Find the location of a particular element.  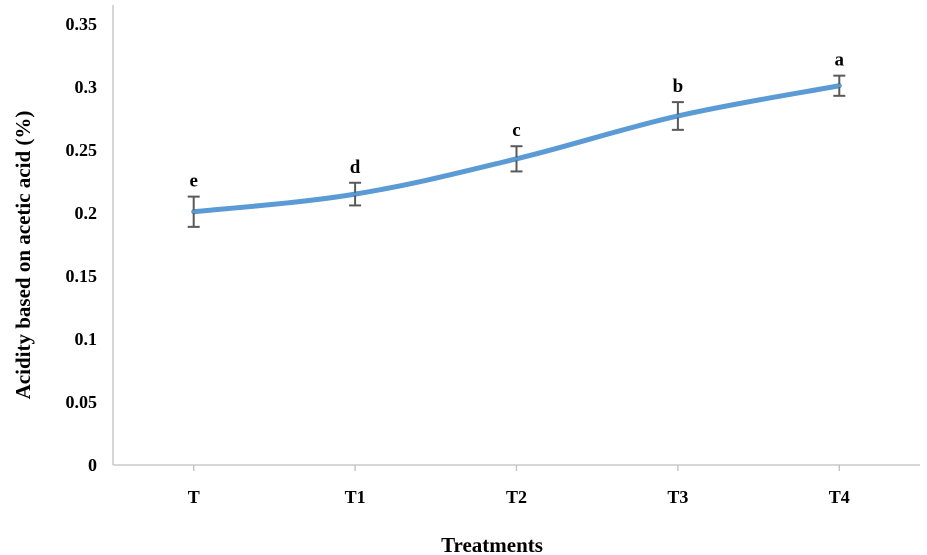

significance-label: d is located at coordinates (355, 167).